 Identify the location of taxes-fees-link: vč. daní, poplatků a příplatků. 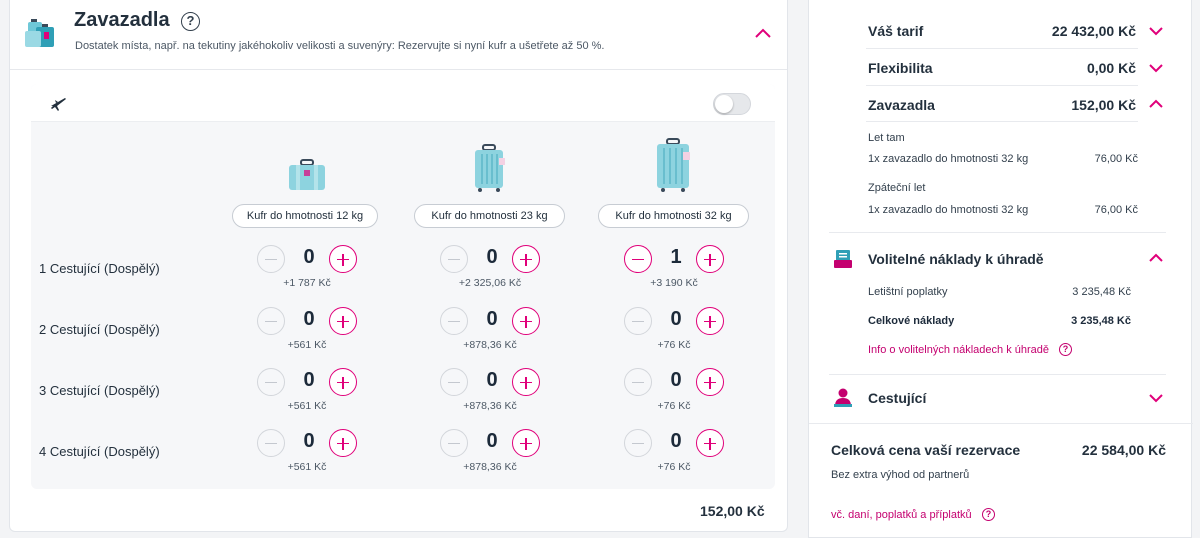
(901, 515).